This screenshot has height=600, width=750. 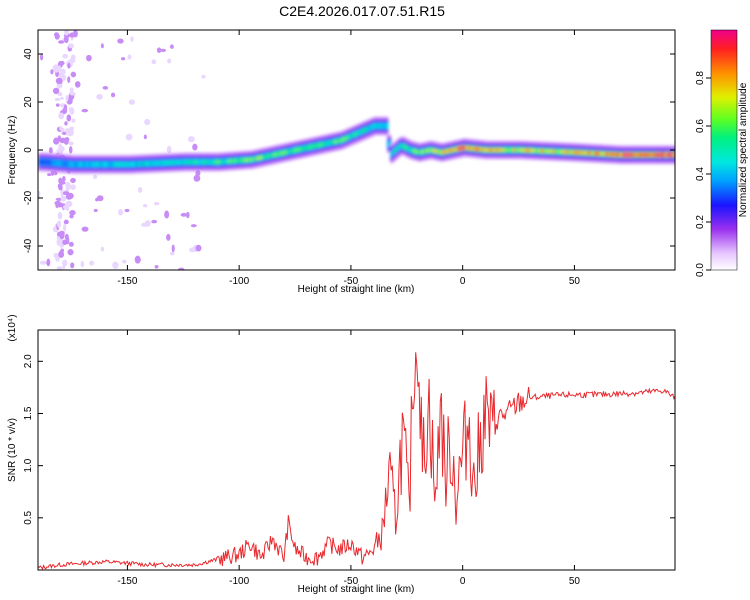 What do you see at coordinates (351, 581) in the screenshot?
I see `snr-x-tick-label: -50` at bounding box center [351, 581].